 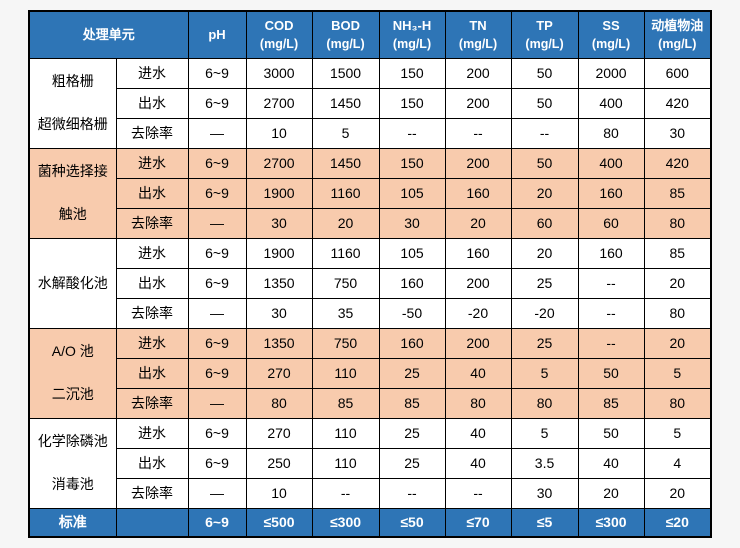 I want to click on treatment-unit-cell: 化学除磷池 消毒池, so click(x=72, y=463).